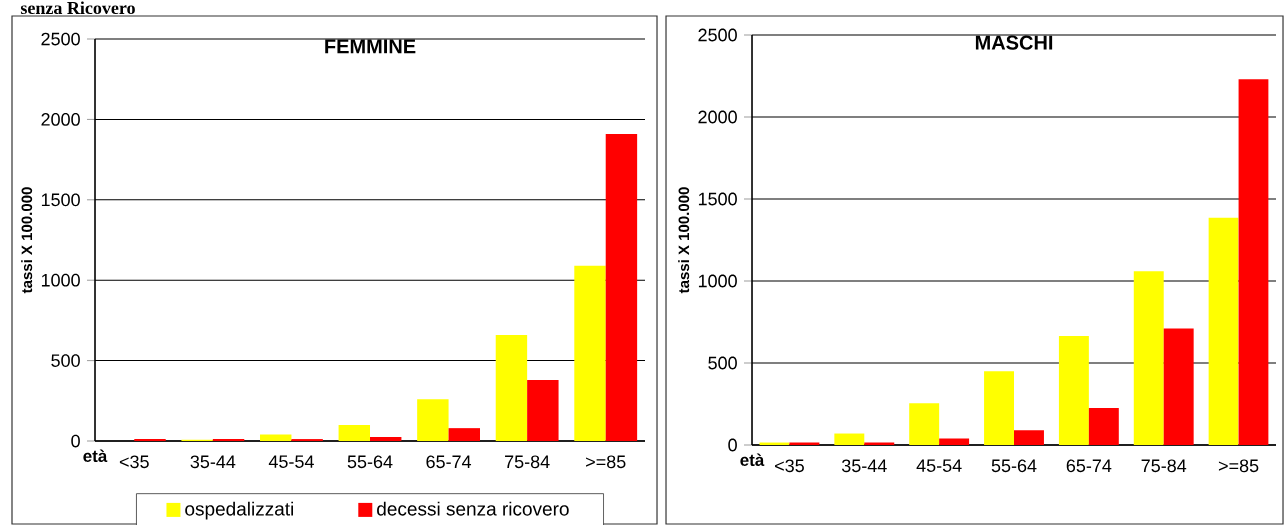 The image size is (1284, 525). Describe the element at coordinates (239, 510) in the screenshot. I see `legend-label: ospedalizzati` at that location.